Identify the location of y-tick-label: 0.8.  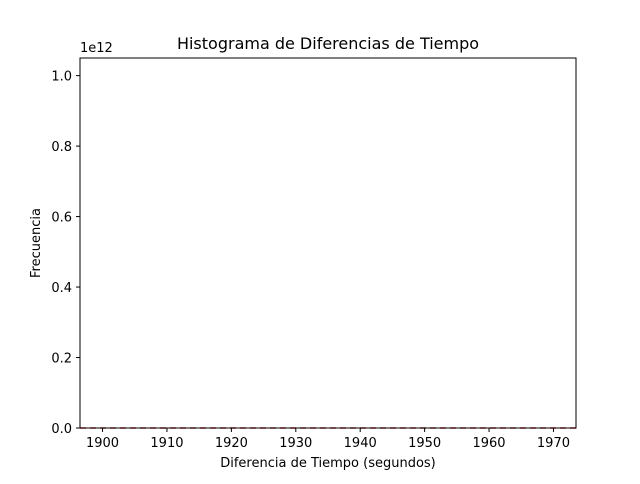
(61, 147).